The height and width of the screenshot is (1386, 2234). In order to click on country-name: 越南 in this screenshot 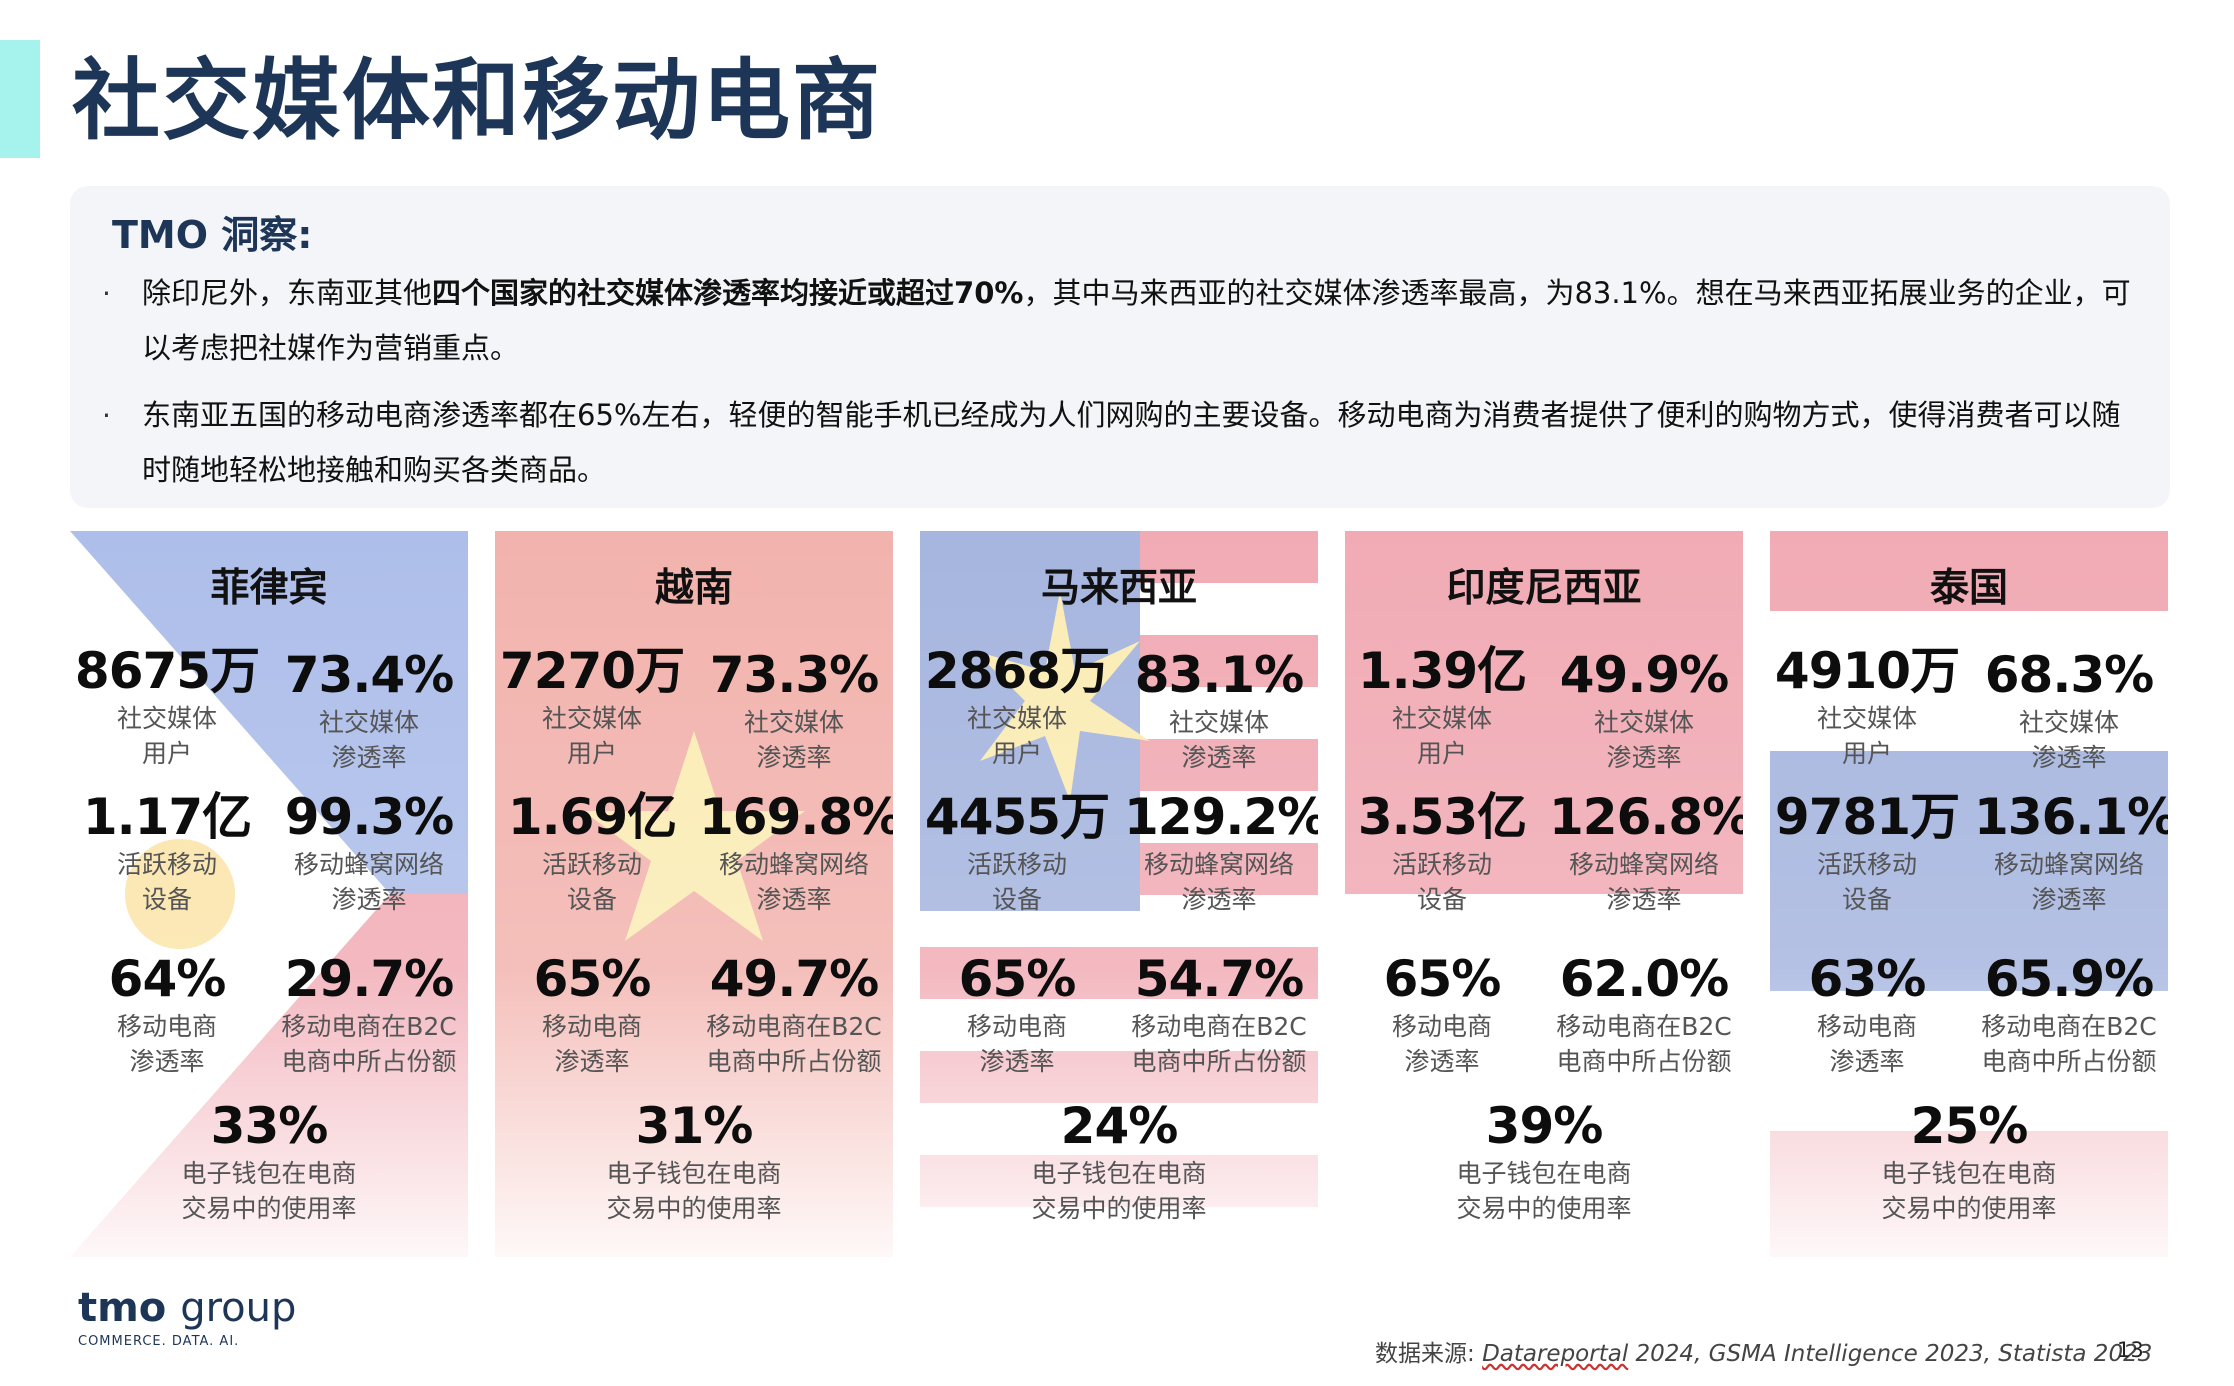, I will do `click(693, 588)`.